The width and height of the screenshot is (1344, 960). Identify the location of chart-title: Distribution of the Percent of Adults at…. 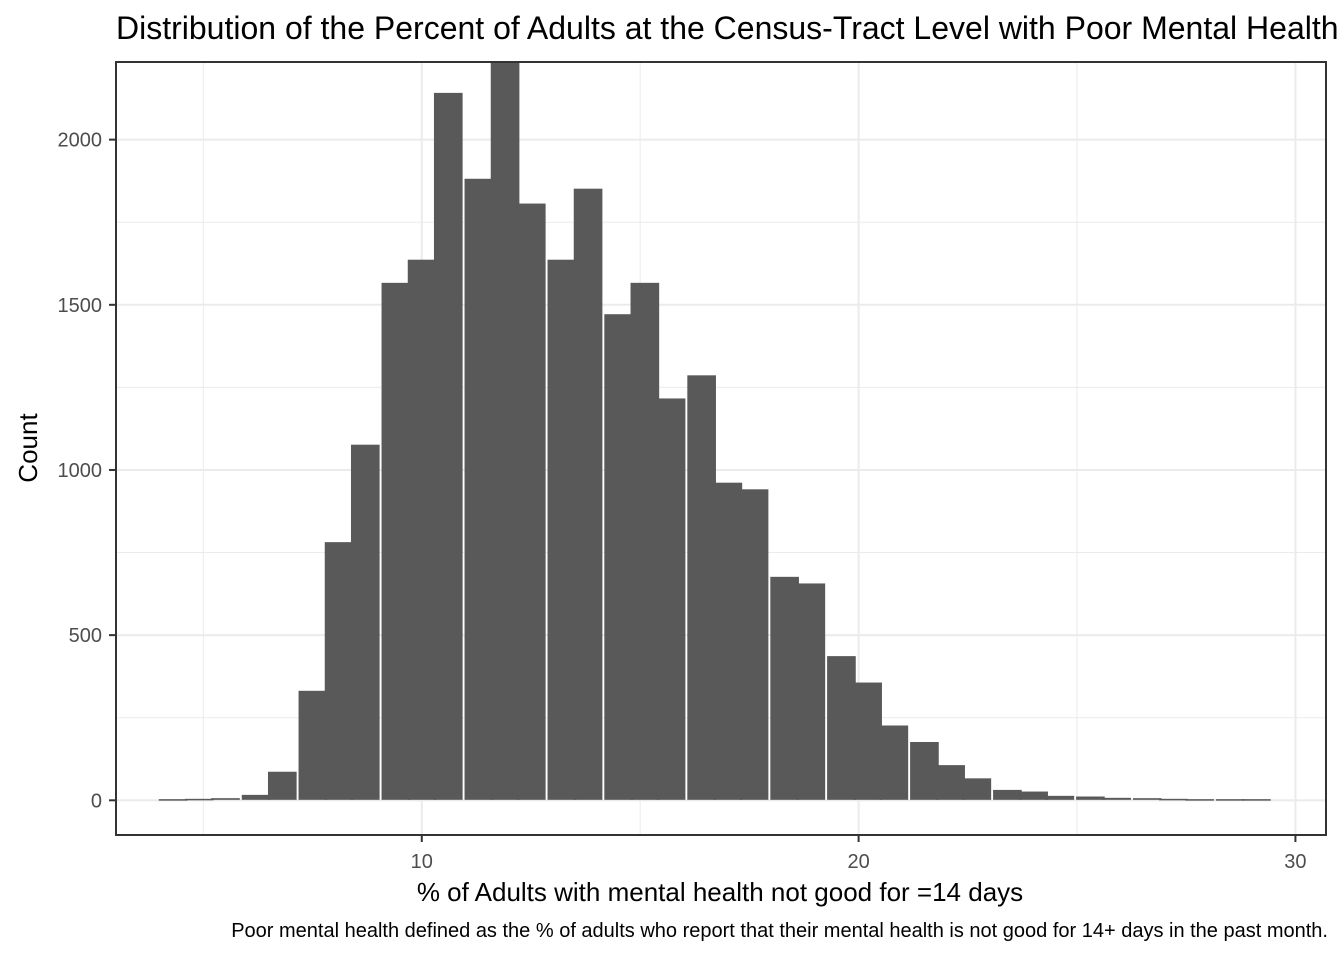
(727, 28).